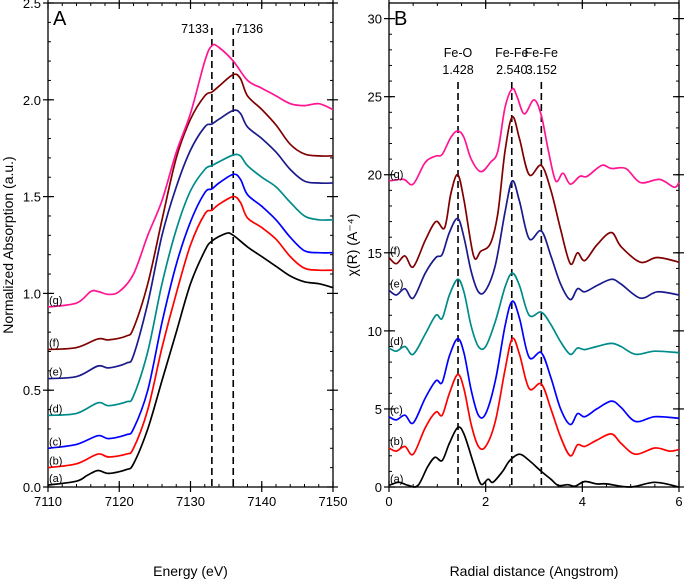 This screenshot has width=685, height=579. Describe the element at coordinates (48, 501) in the screenshot. I see `x-tick-label: 7110` at that location.